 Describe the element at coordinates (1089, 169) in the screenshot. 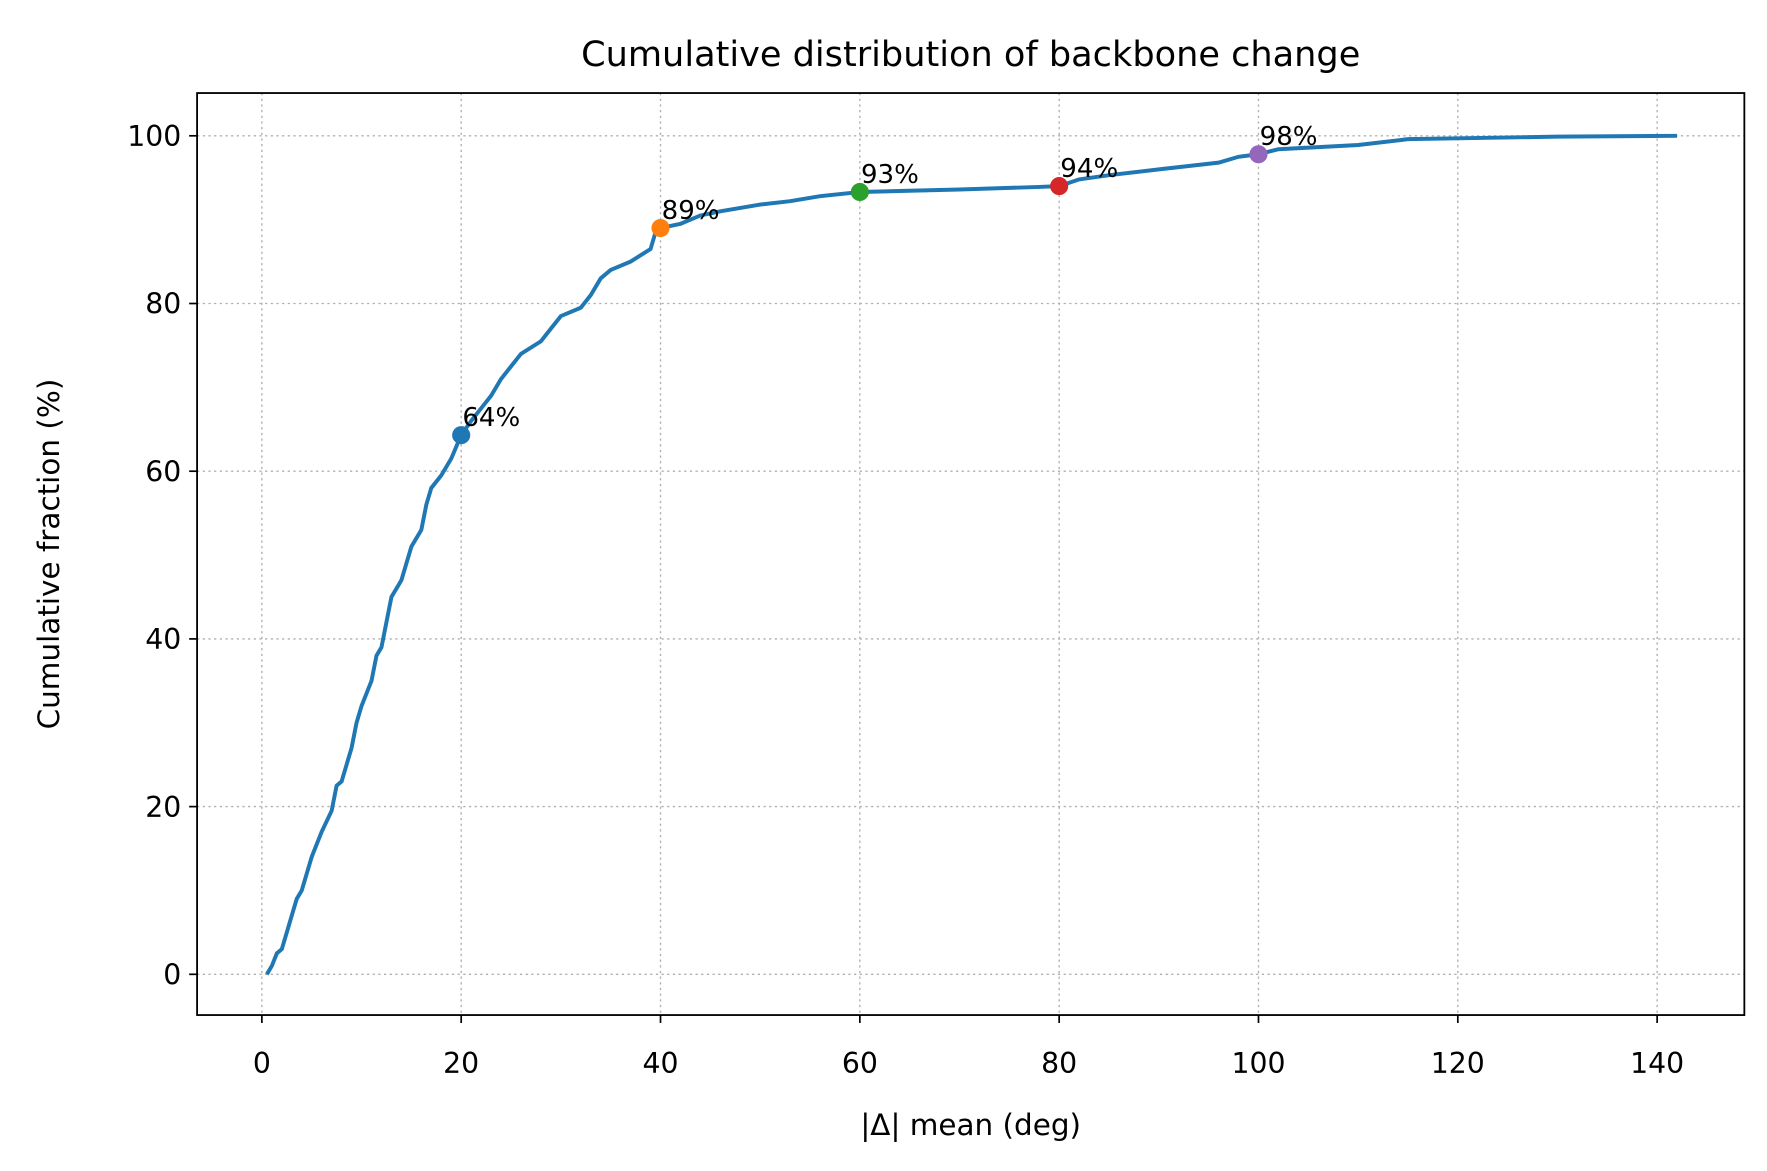

I see `data-label: 94%` at that location.